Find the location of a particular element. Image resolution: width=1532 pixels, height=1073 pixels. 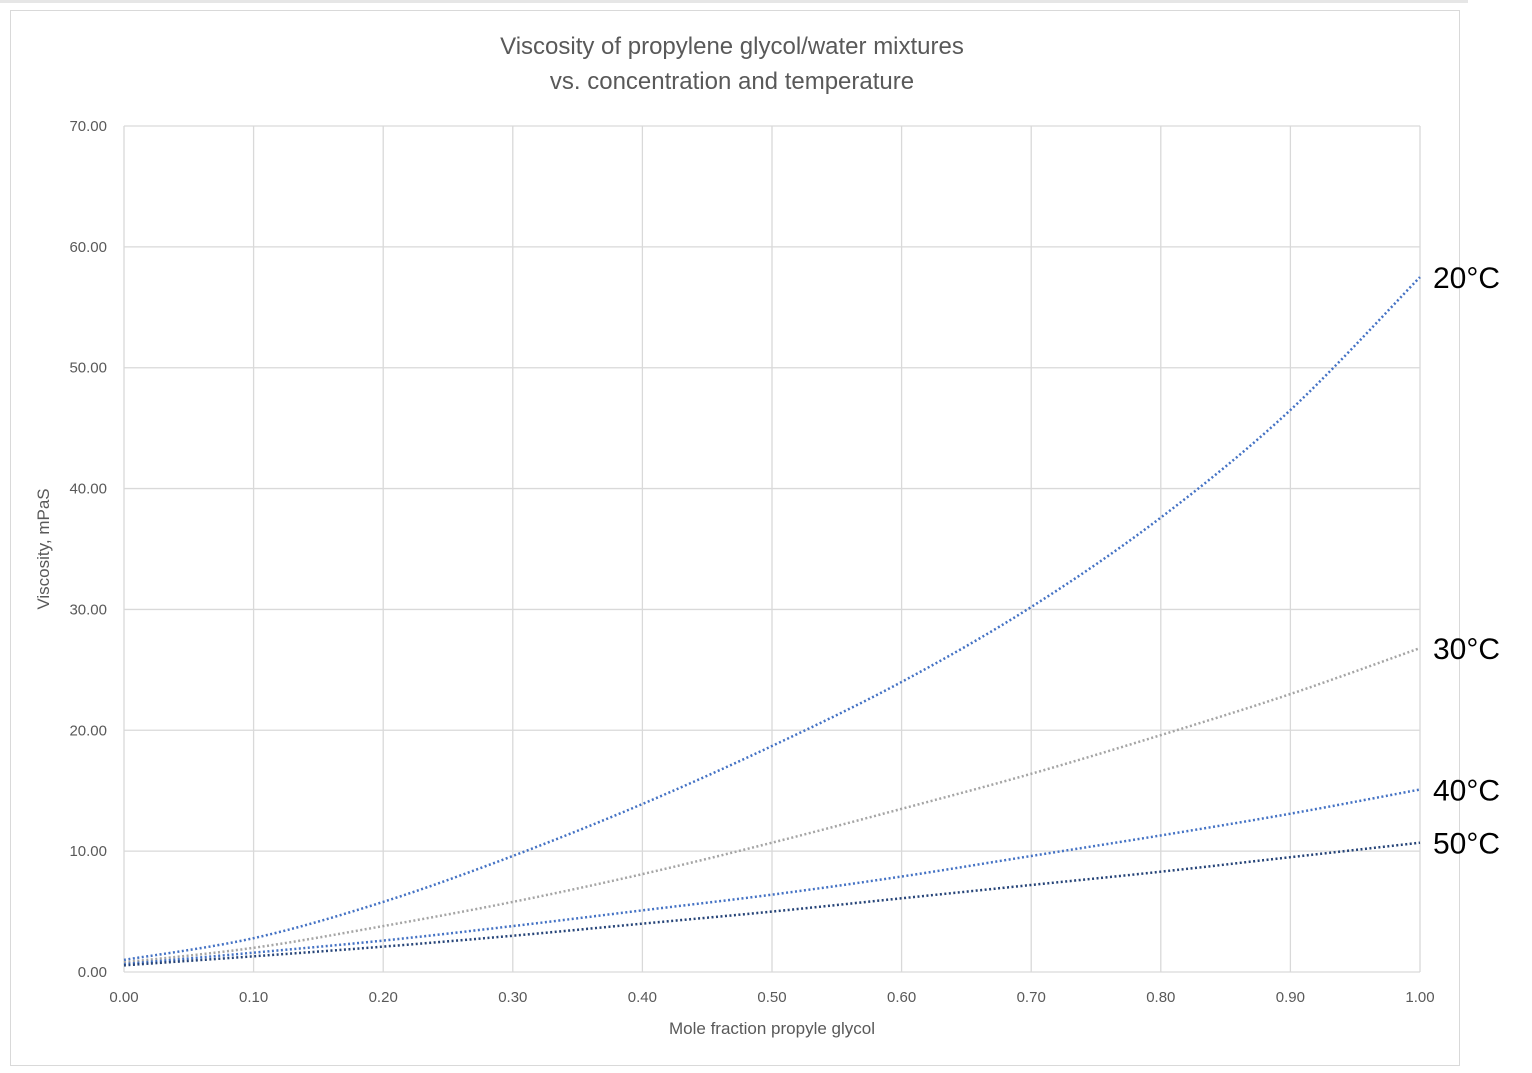

x-tick-label: 0.30 is located at coordinates (512, 997).